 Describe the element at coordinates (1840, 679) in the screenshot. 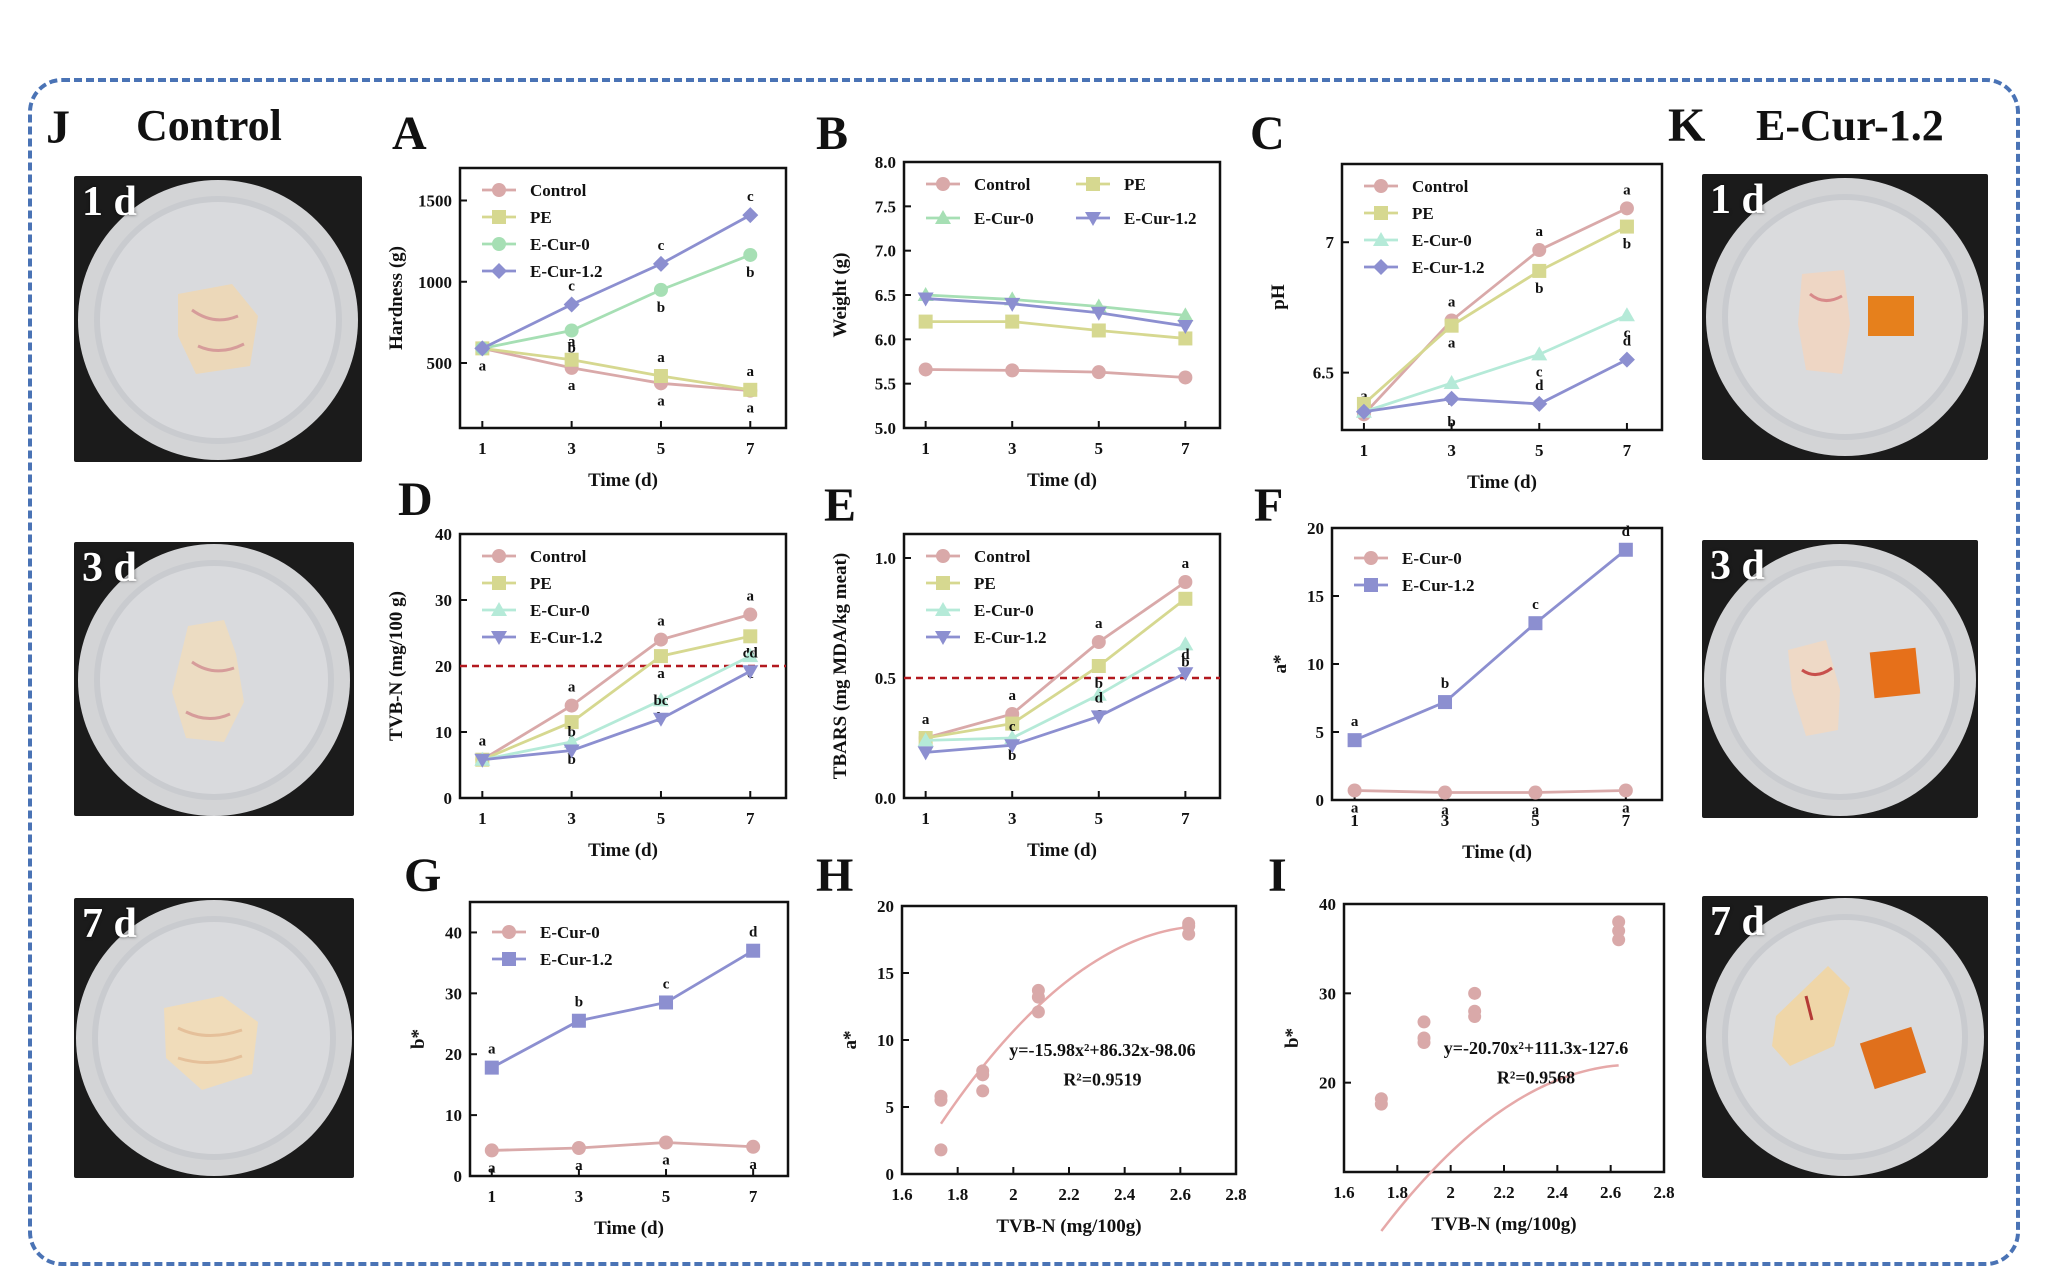

I see `photo-ecur-3d: 3 d` at that location.